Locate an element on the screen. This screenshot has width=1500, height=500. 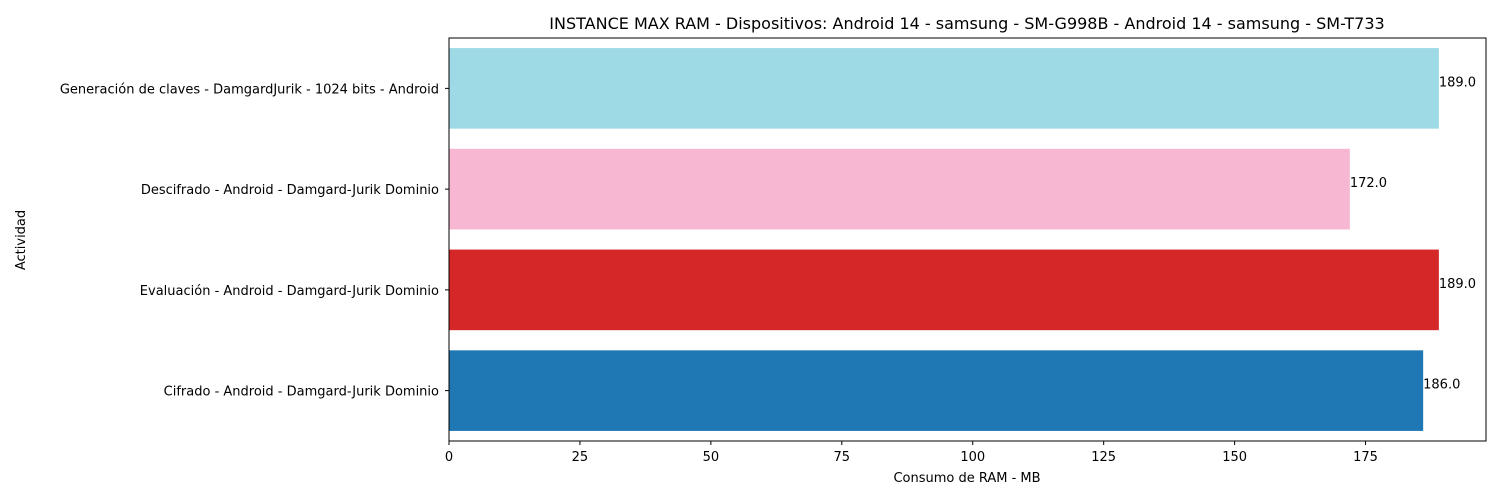
x-tick-label: 175 is located at coordinates (1365, 457).